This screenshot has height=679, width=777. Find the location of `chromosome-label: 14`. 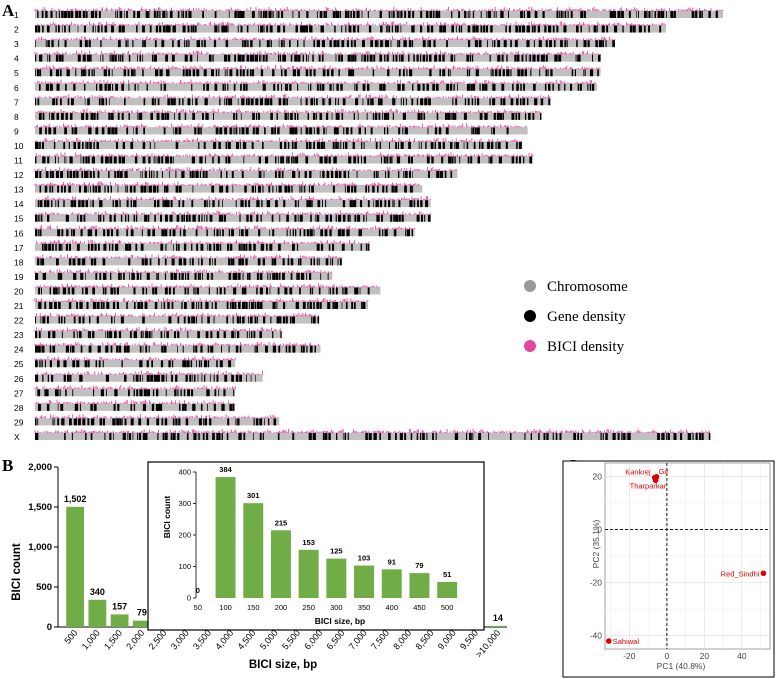

chromosome-label: 14 is located at coordinates (19, 204).